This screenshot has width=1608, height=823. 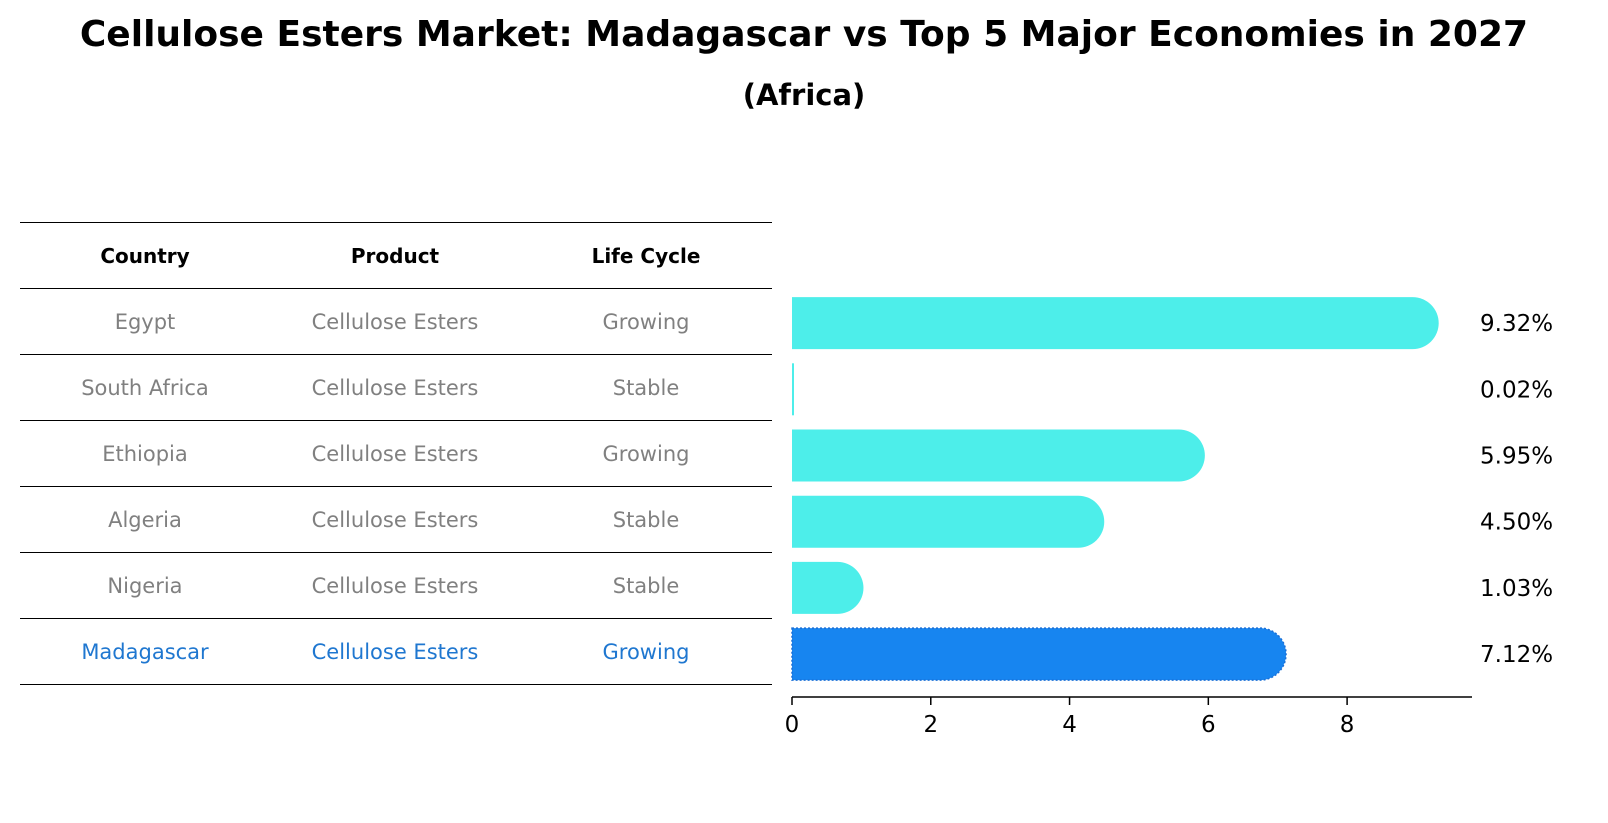 What do you see at coordinates (145, 453) in the screenshot?
I see `cell-country: Ethiopia` at bounding box center [145, 453].